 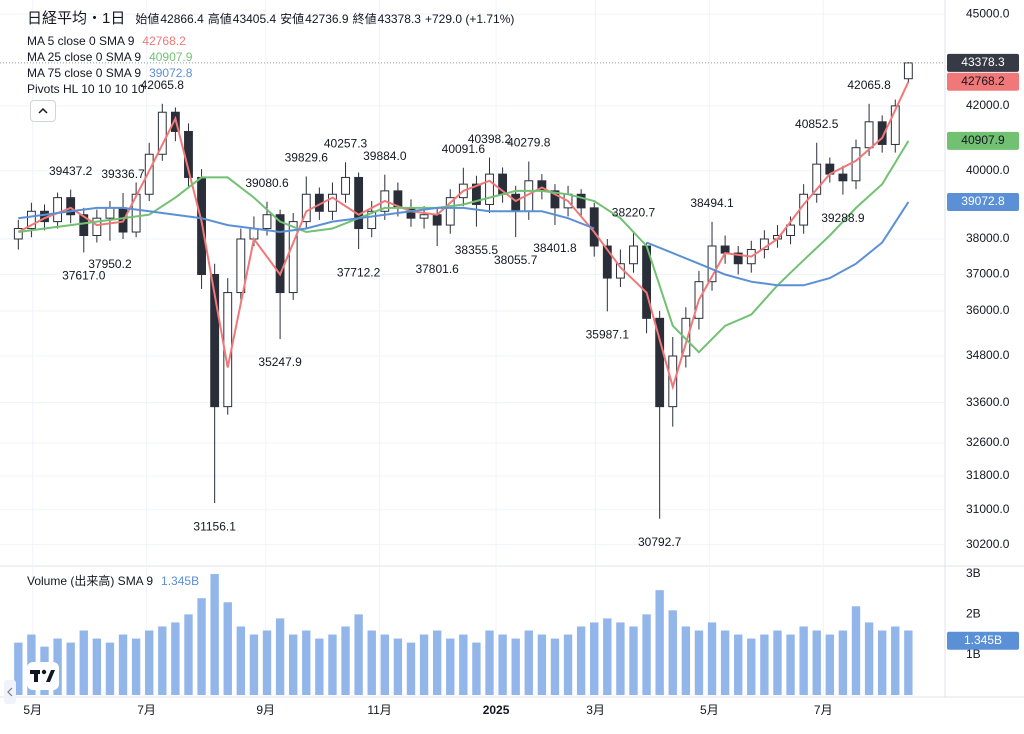 I want to click on ohlc-value: 42866.4, so click(x=182, y=19).